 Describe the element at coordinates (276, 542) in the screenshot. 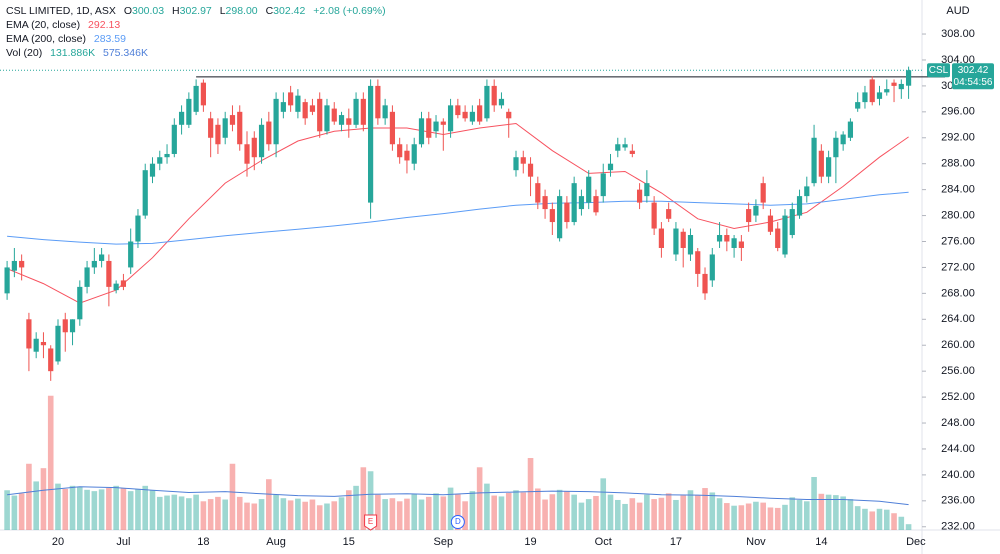

I see `x-tick-label: Aug` at that location.